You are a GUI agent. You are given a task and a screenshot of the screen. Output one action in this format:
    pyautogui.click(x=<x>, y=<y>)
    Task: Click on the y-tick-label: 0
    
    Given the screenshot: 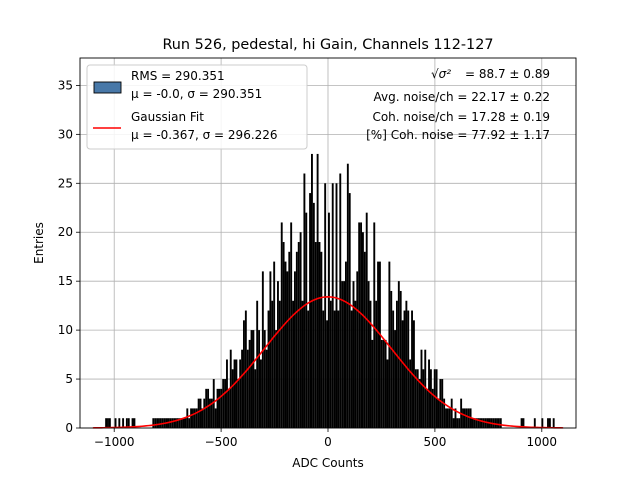 What is the action you would take?
    pyautogui.click(x=69, y=428)
    